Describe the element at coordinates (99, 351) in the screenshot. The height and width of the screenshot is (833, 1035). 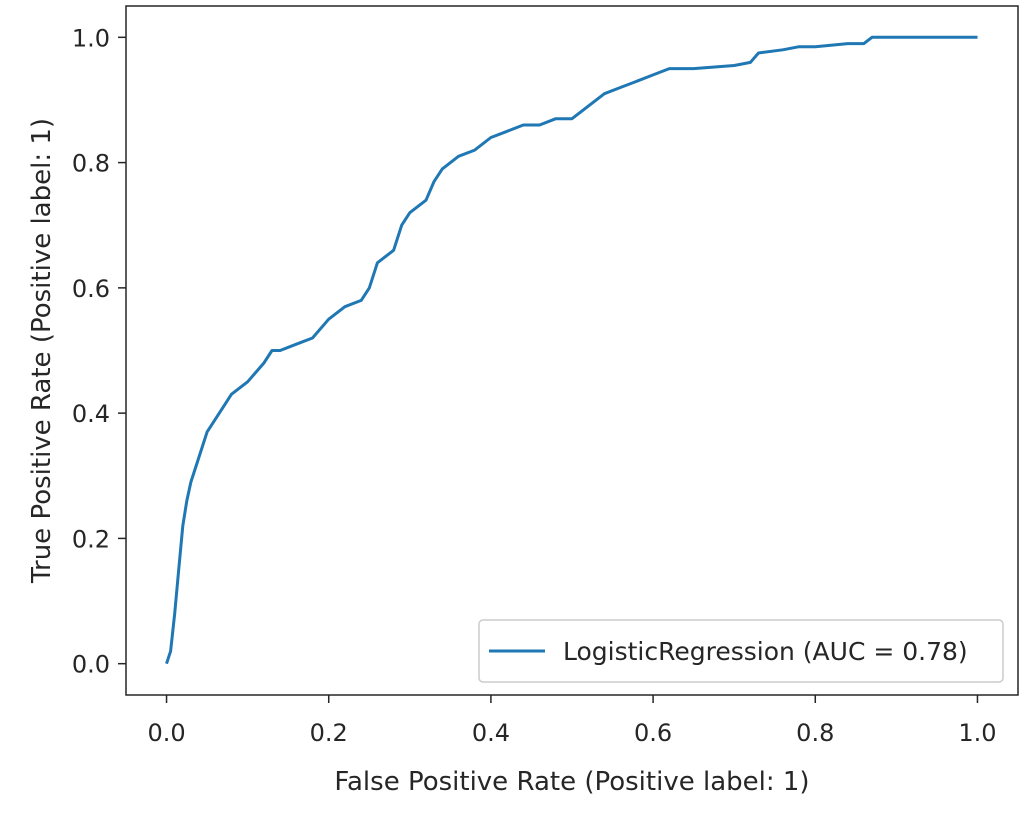
I see `y-axis-ticks: 0.0 0.2 0.4 0.6 0.8 1.0` at that location.